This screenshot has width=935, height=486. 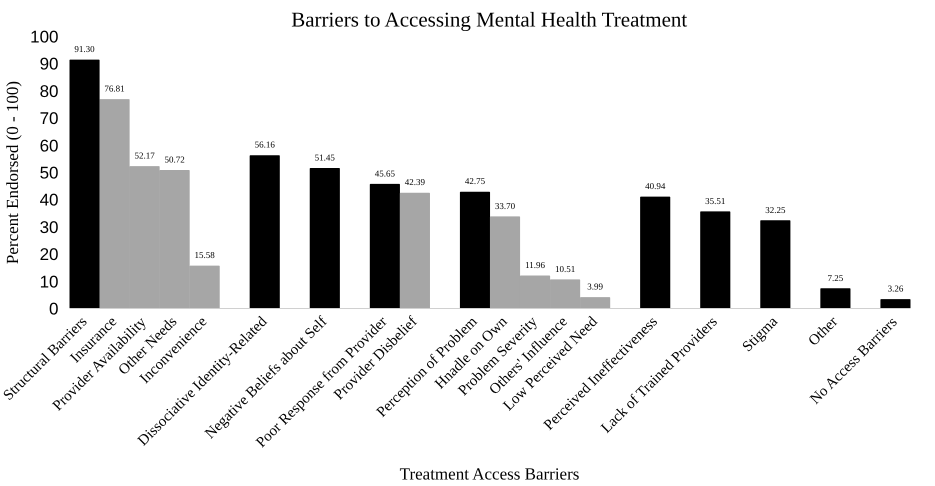 I want to click on data-label: 51.45, so click(x=325, y=157).